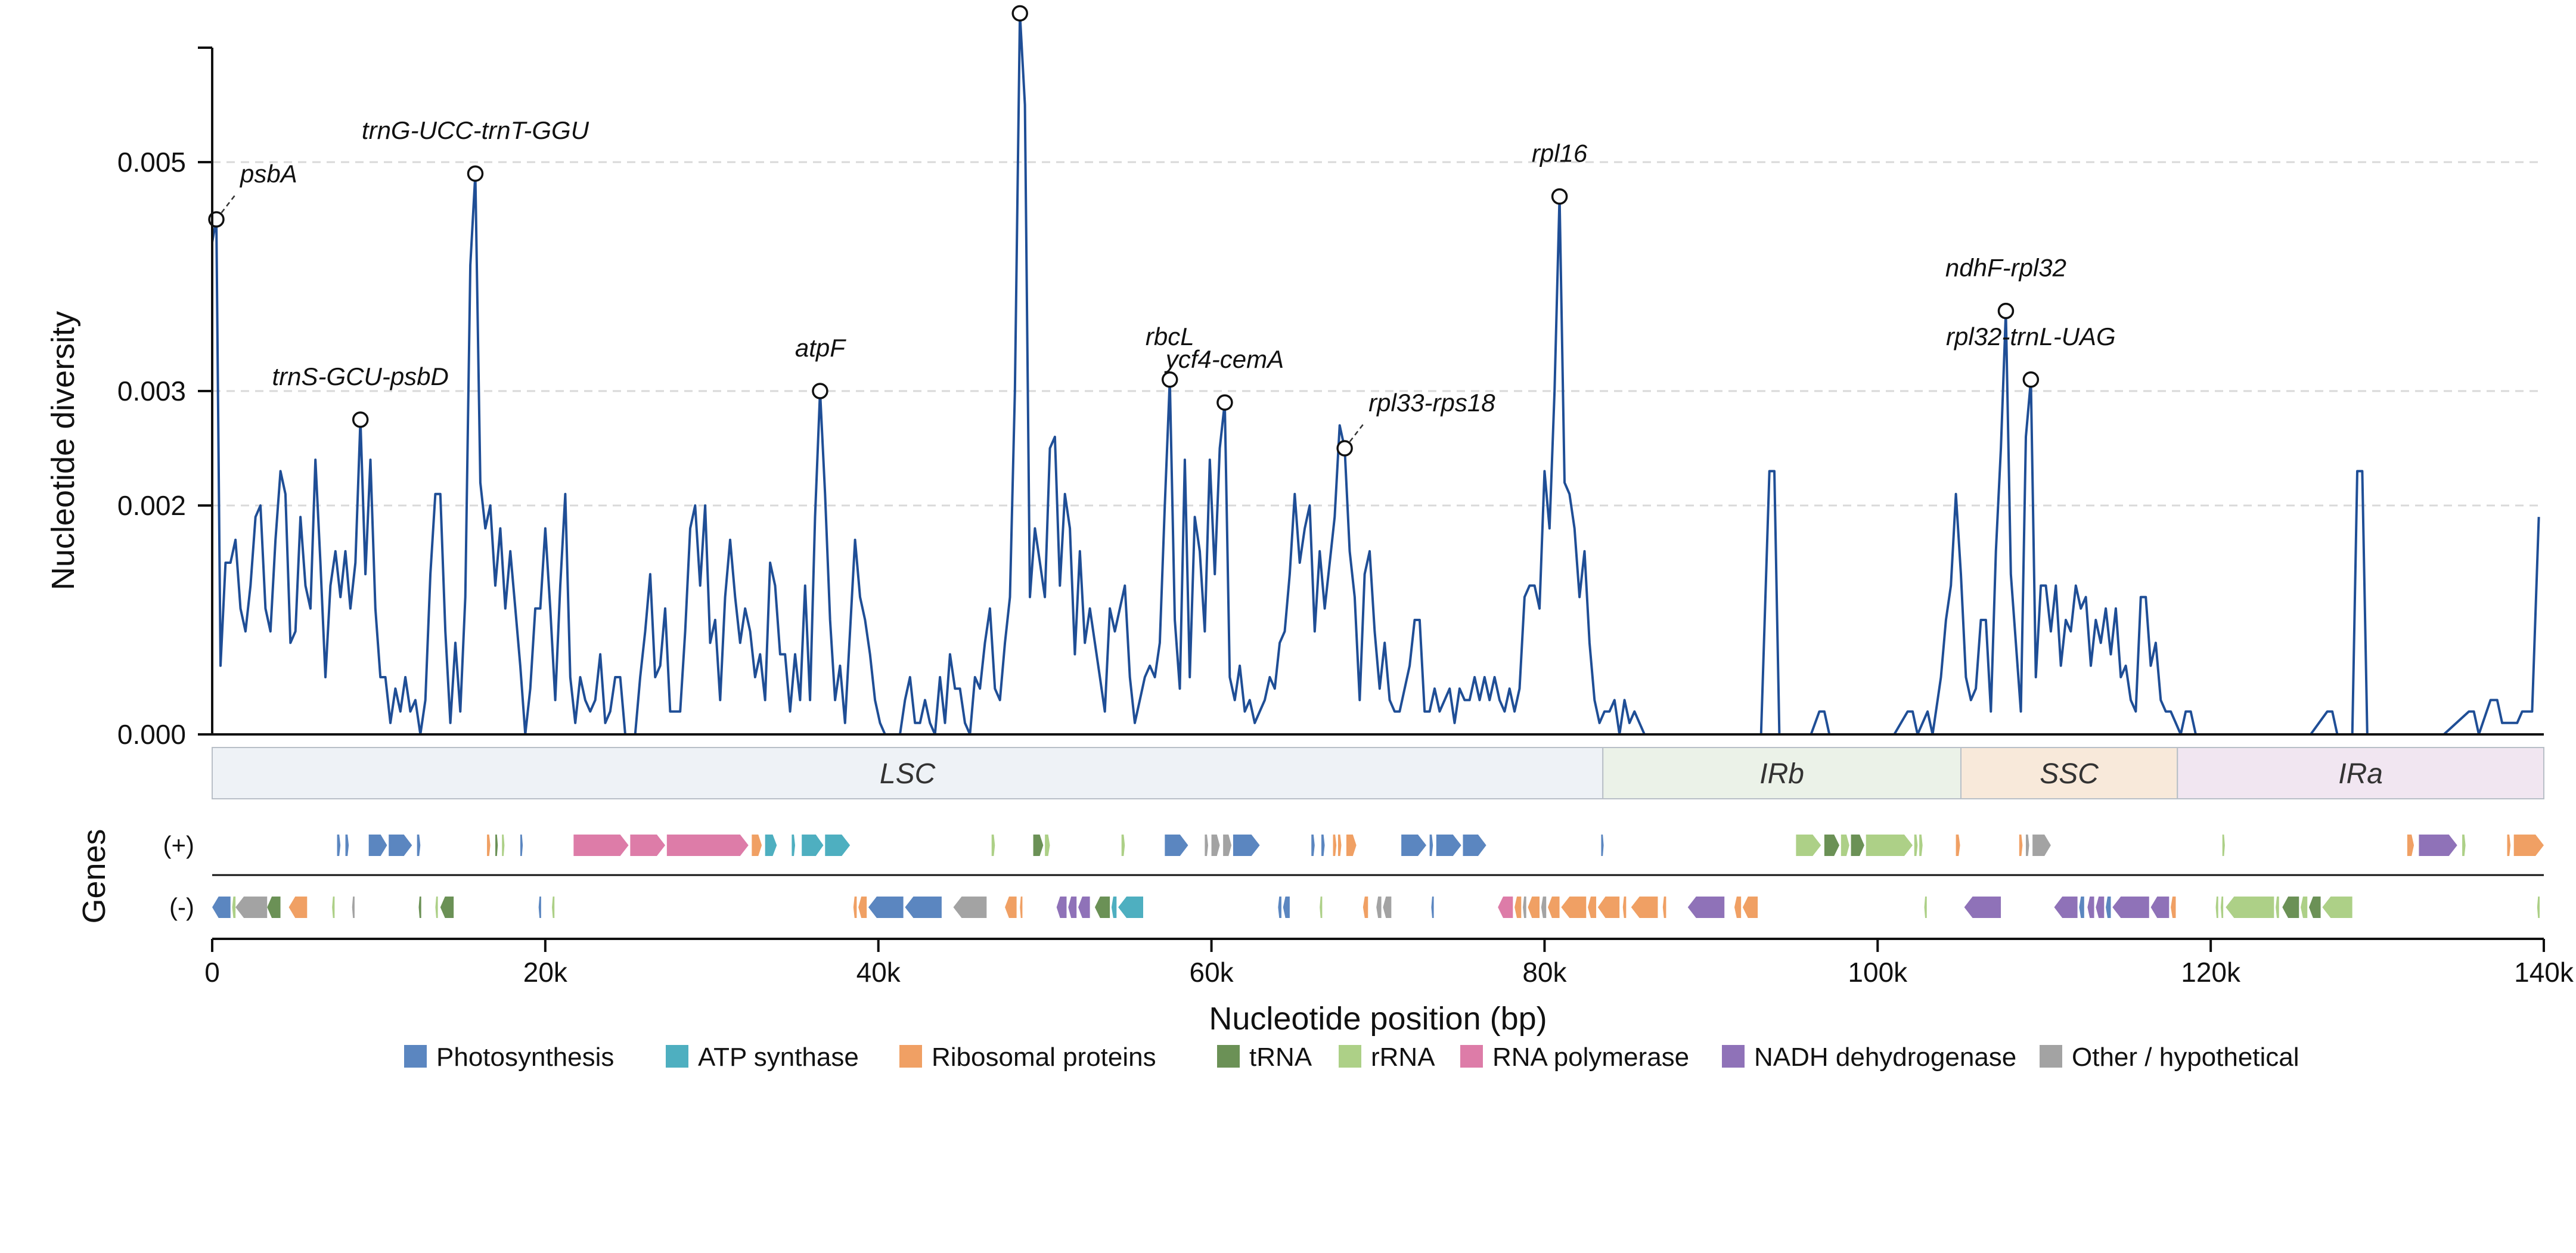 The height and width of the screenshot is (1253, 2576). Describe the element at coordinates (179, 845) in the screenshot. I see `plus-strand-label: (+)` at that location.